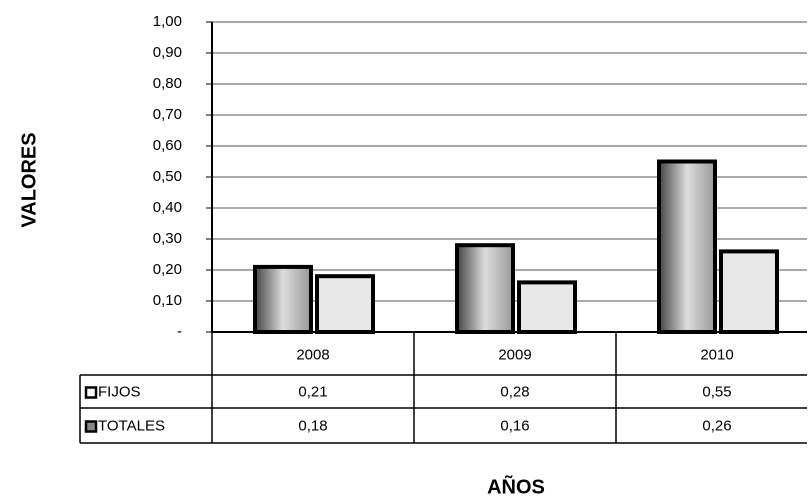 The height and width of the screenshot is (502, 808). What do you see at coordinates (167, 238) in the screenshot?
I see `y-tick-label: 0,30` at bounding box center [167, 238].